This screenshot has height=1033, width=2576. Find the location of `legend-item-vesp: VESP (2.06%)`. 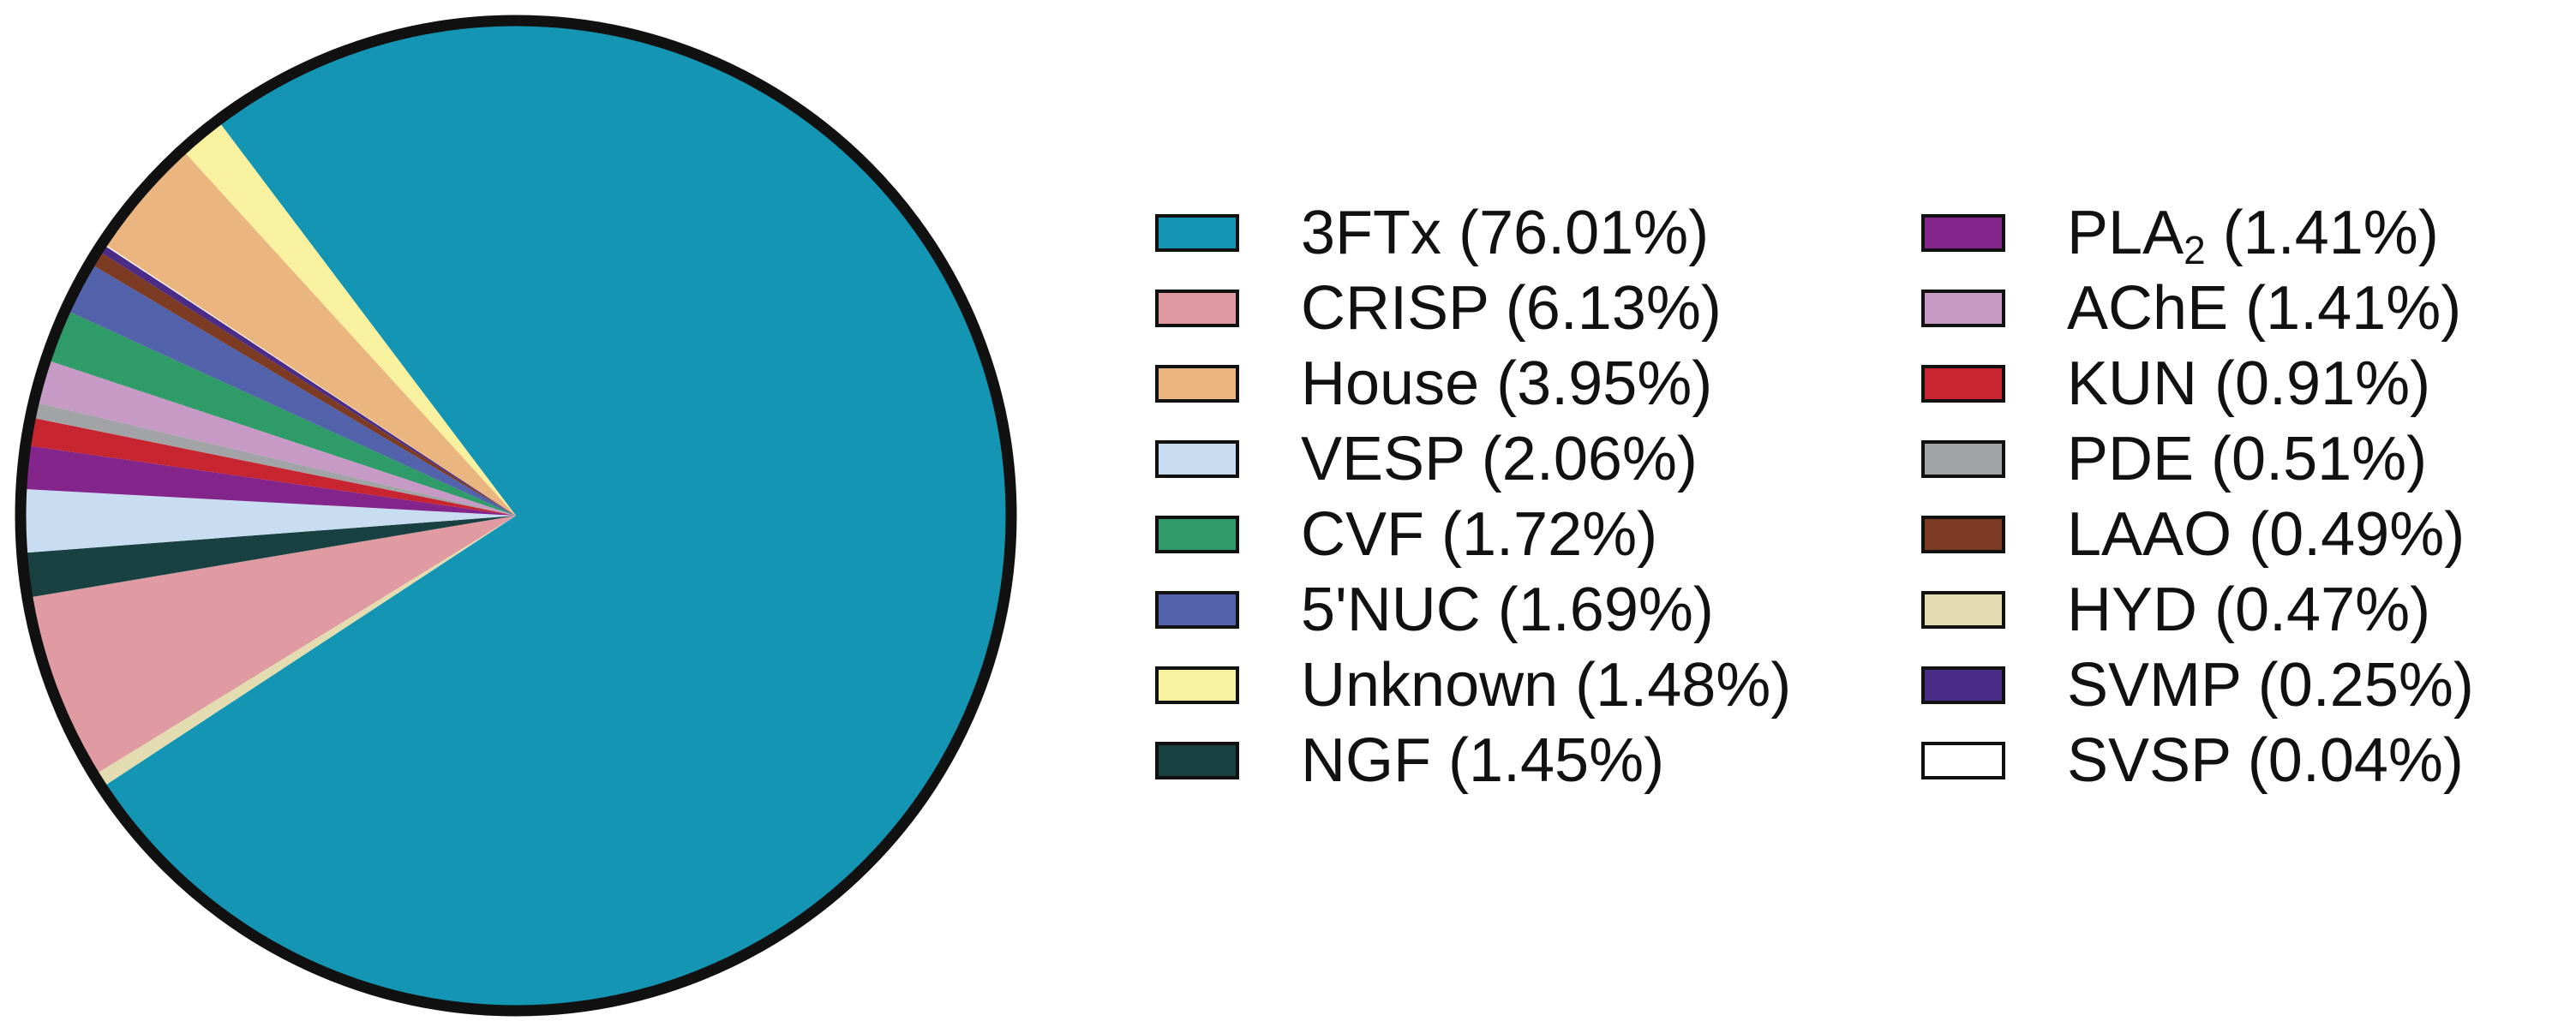

legend-item-vesp: VESP (2.06%) is located at coordinates (1473, 459).